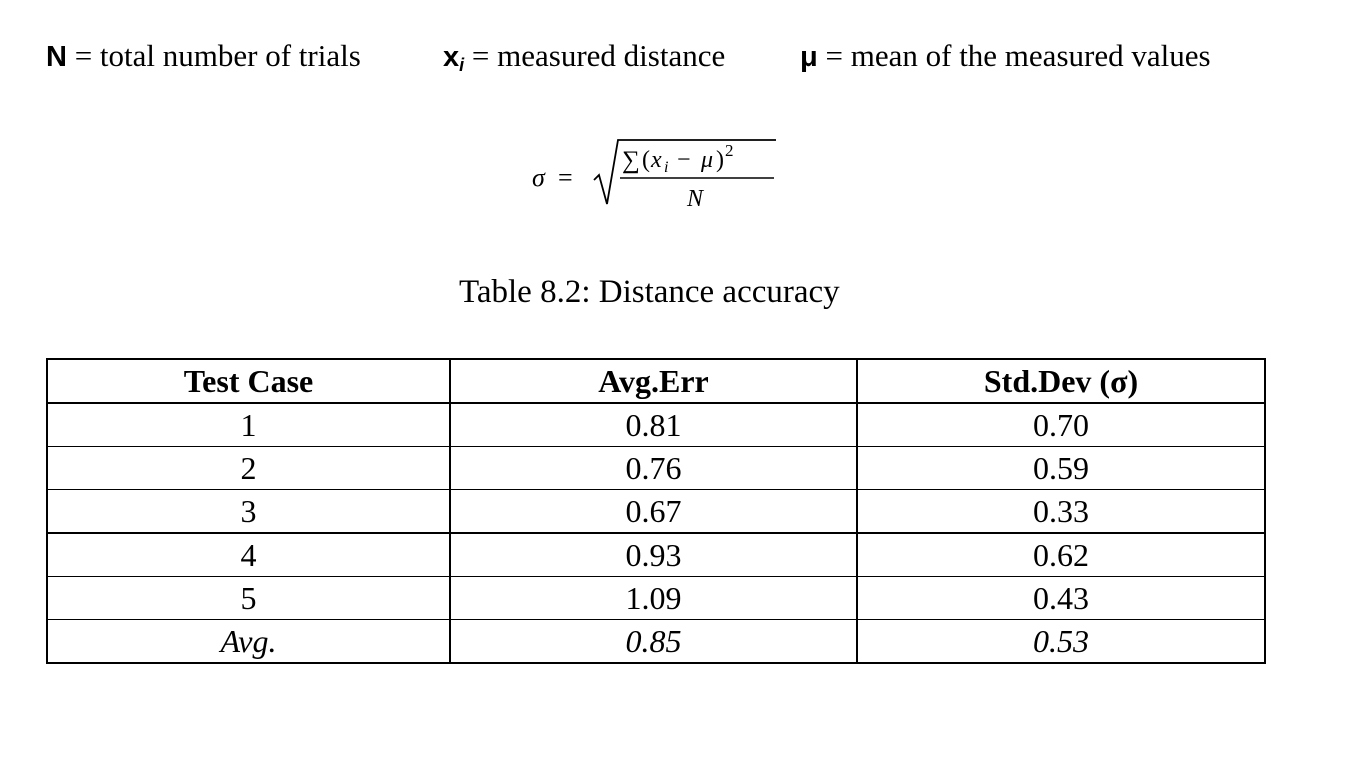 The image size is (1366, 768). I want to click on formula-equals: =, so click(565, 177).